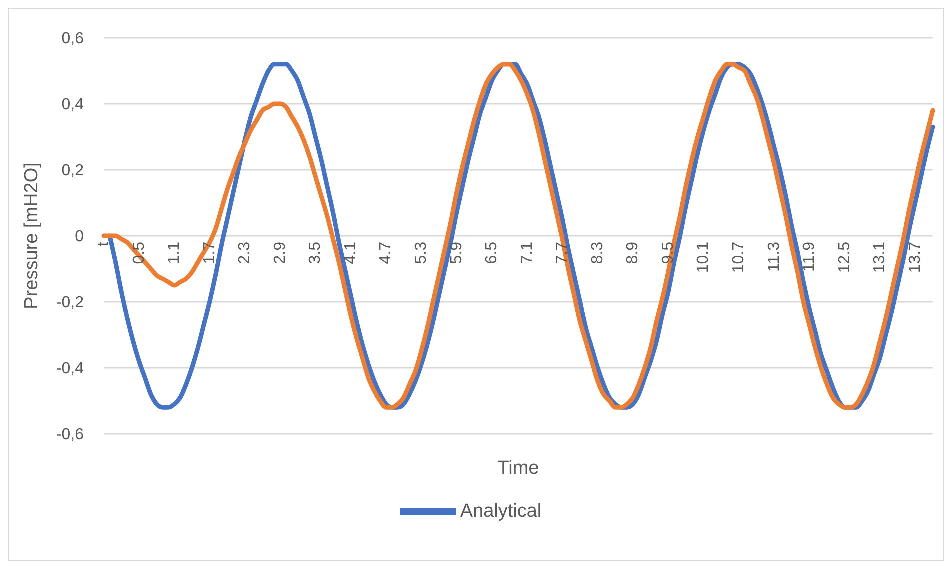 The height and width of the screenshot is (569, 952). What do you see at coordinates (519, 468) in the screenshot?
I see `x-axis-title: Time` at bounding box center [519, 468].